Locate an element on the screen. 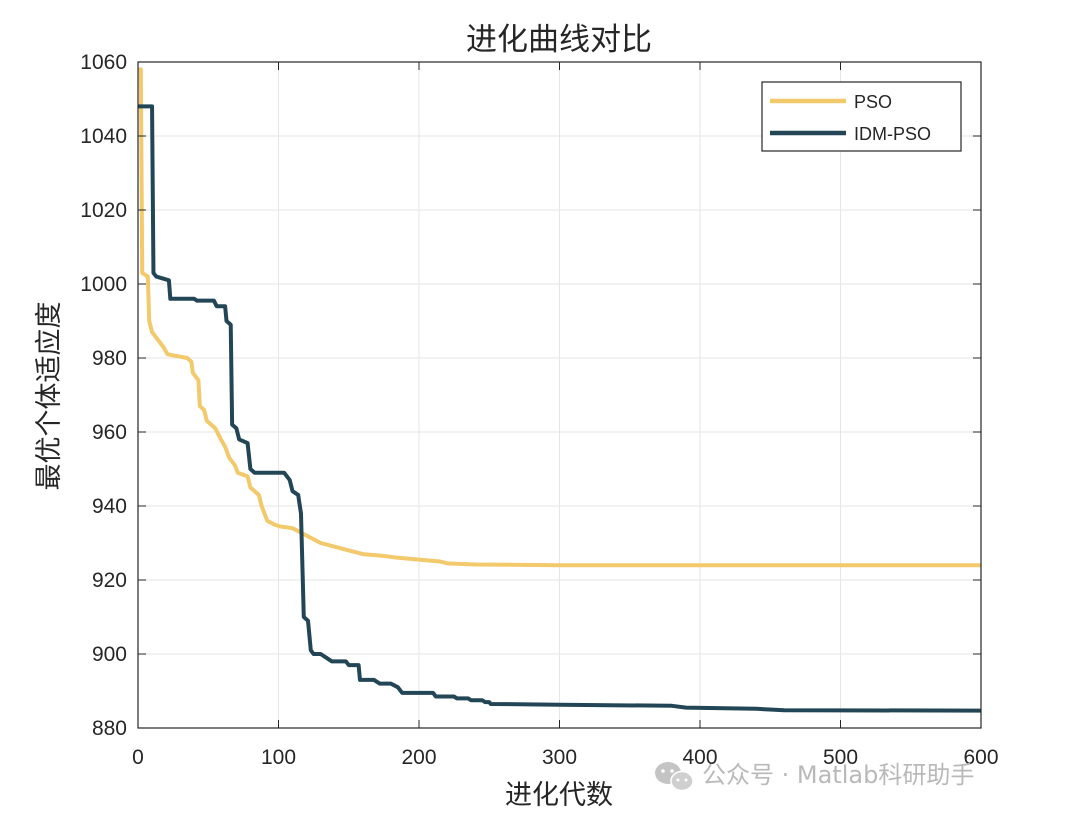  y-tick-label: 880 is located at coordinates (109, 728).